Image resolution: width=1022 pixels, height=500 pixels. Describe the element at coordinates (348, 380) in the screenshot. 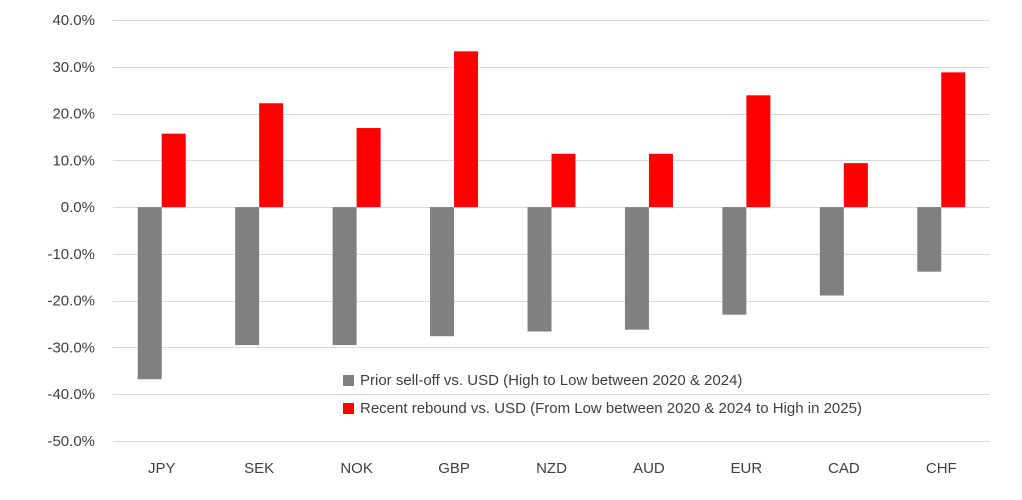

I see `legend-swatch-prior-selloff` at that location.